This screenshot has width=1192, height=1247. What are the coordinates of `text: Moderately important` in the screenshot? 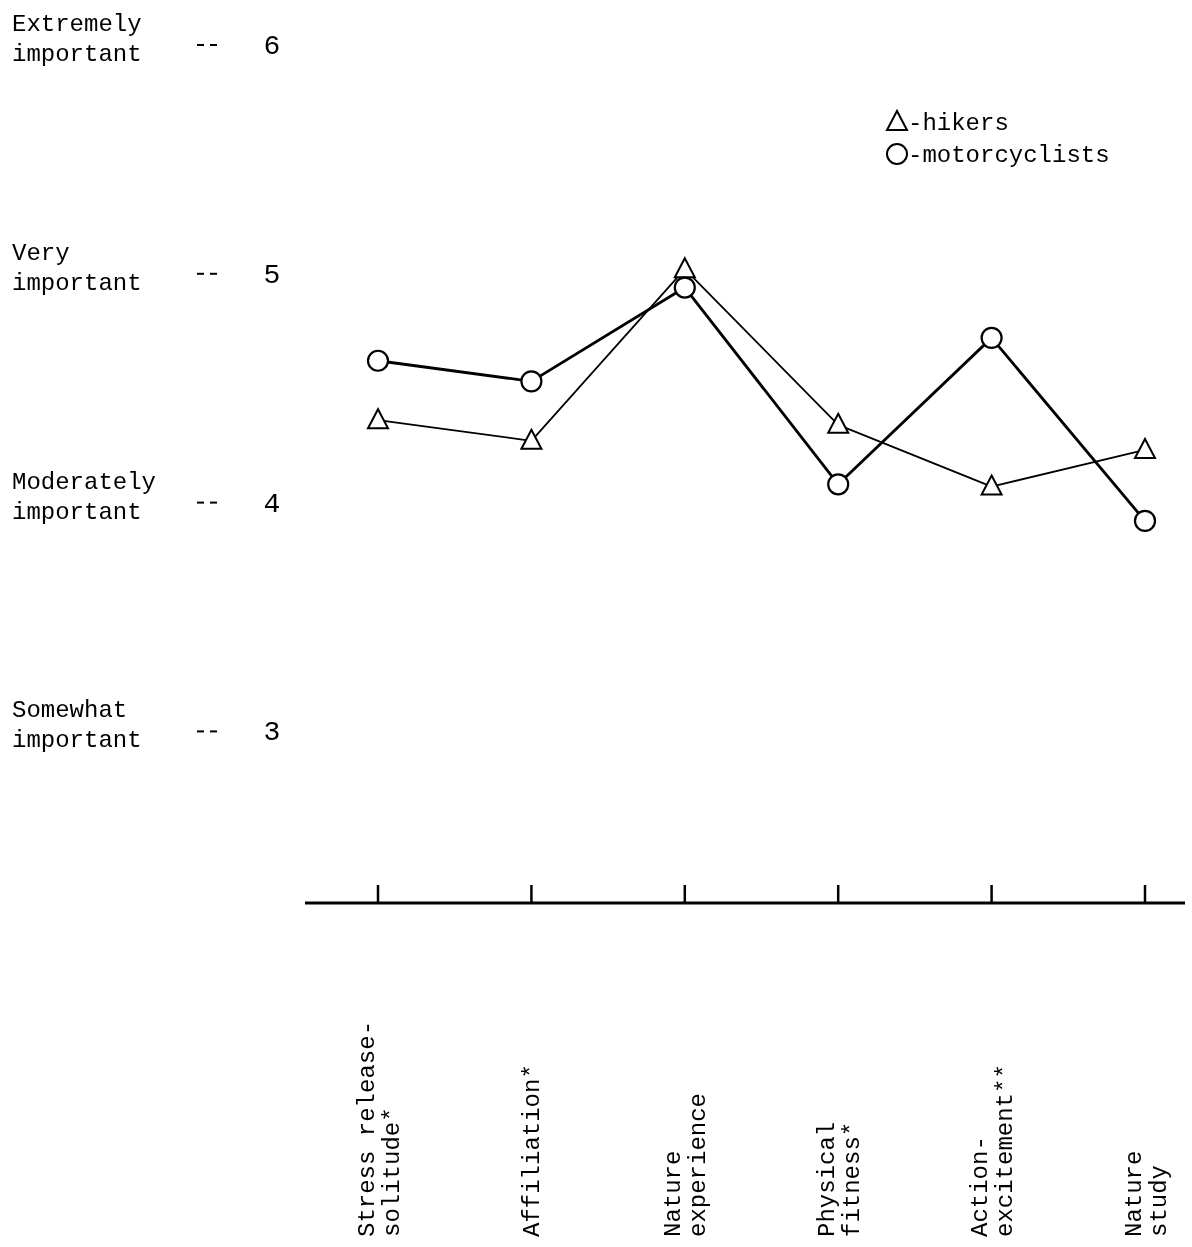 It's located at (84, 497).